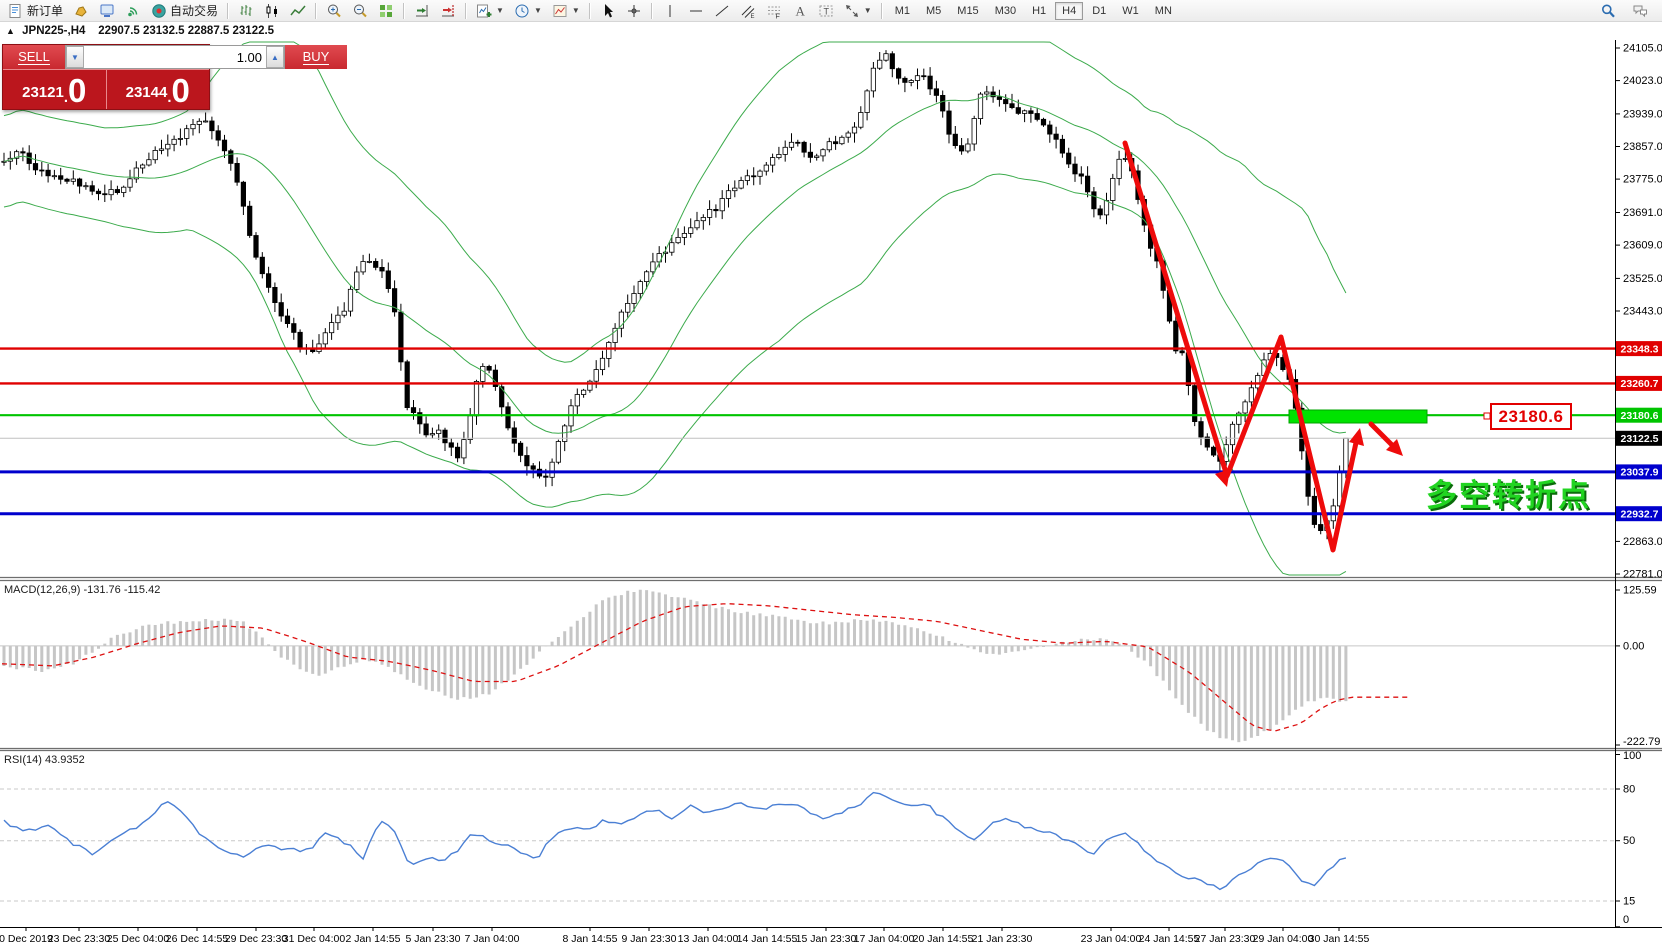 Image resolution: width=1662 pixels, height=948 pixels. I want to click on arrows-button: ▼, so click(858, 11).